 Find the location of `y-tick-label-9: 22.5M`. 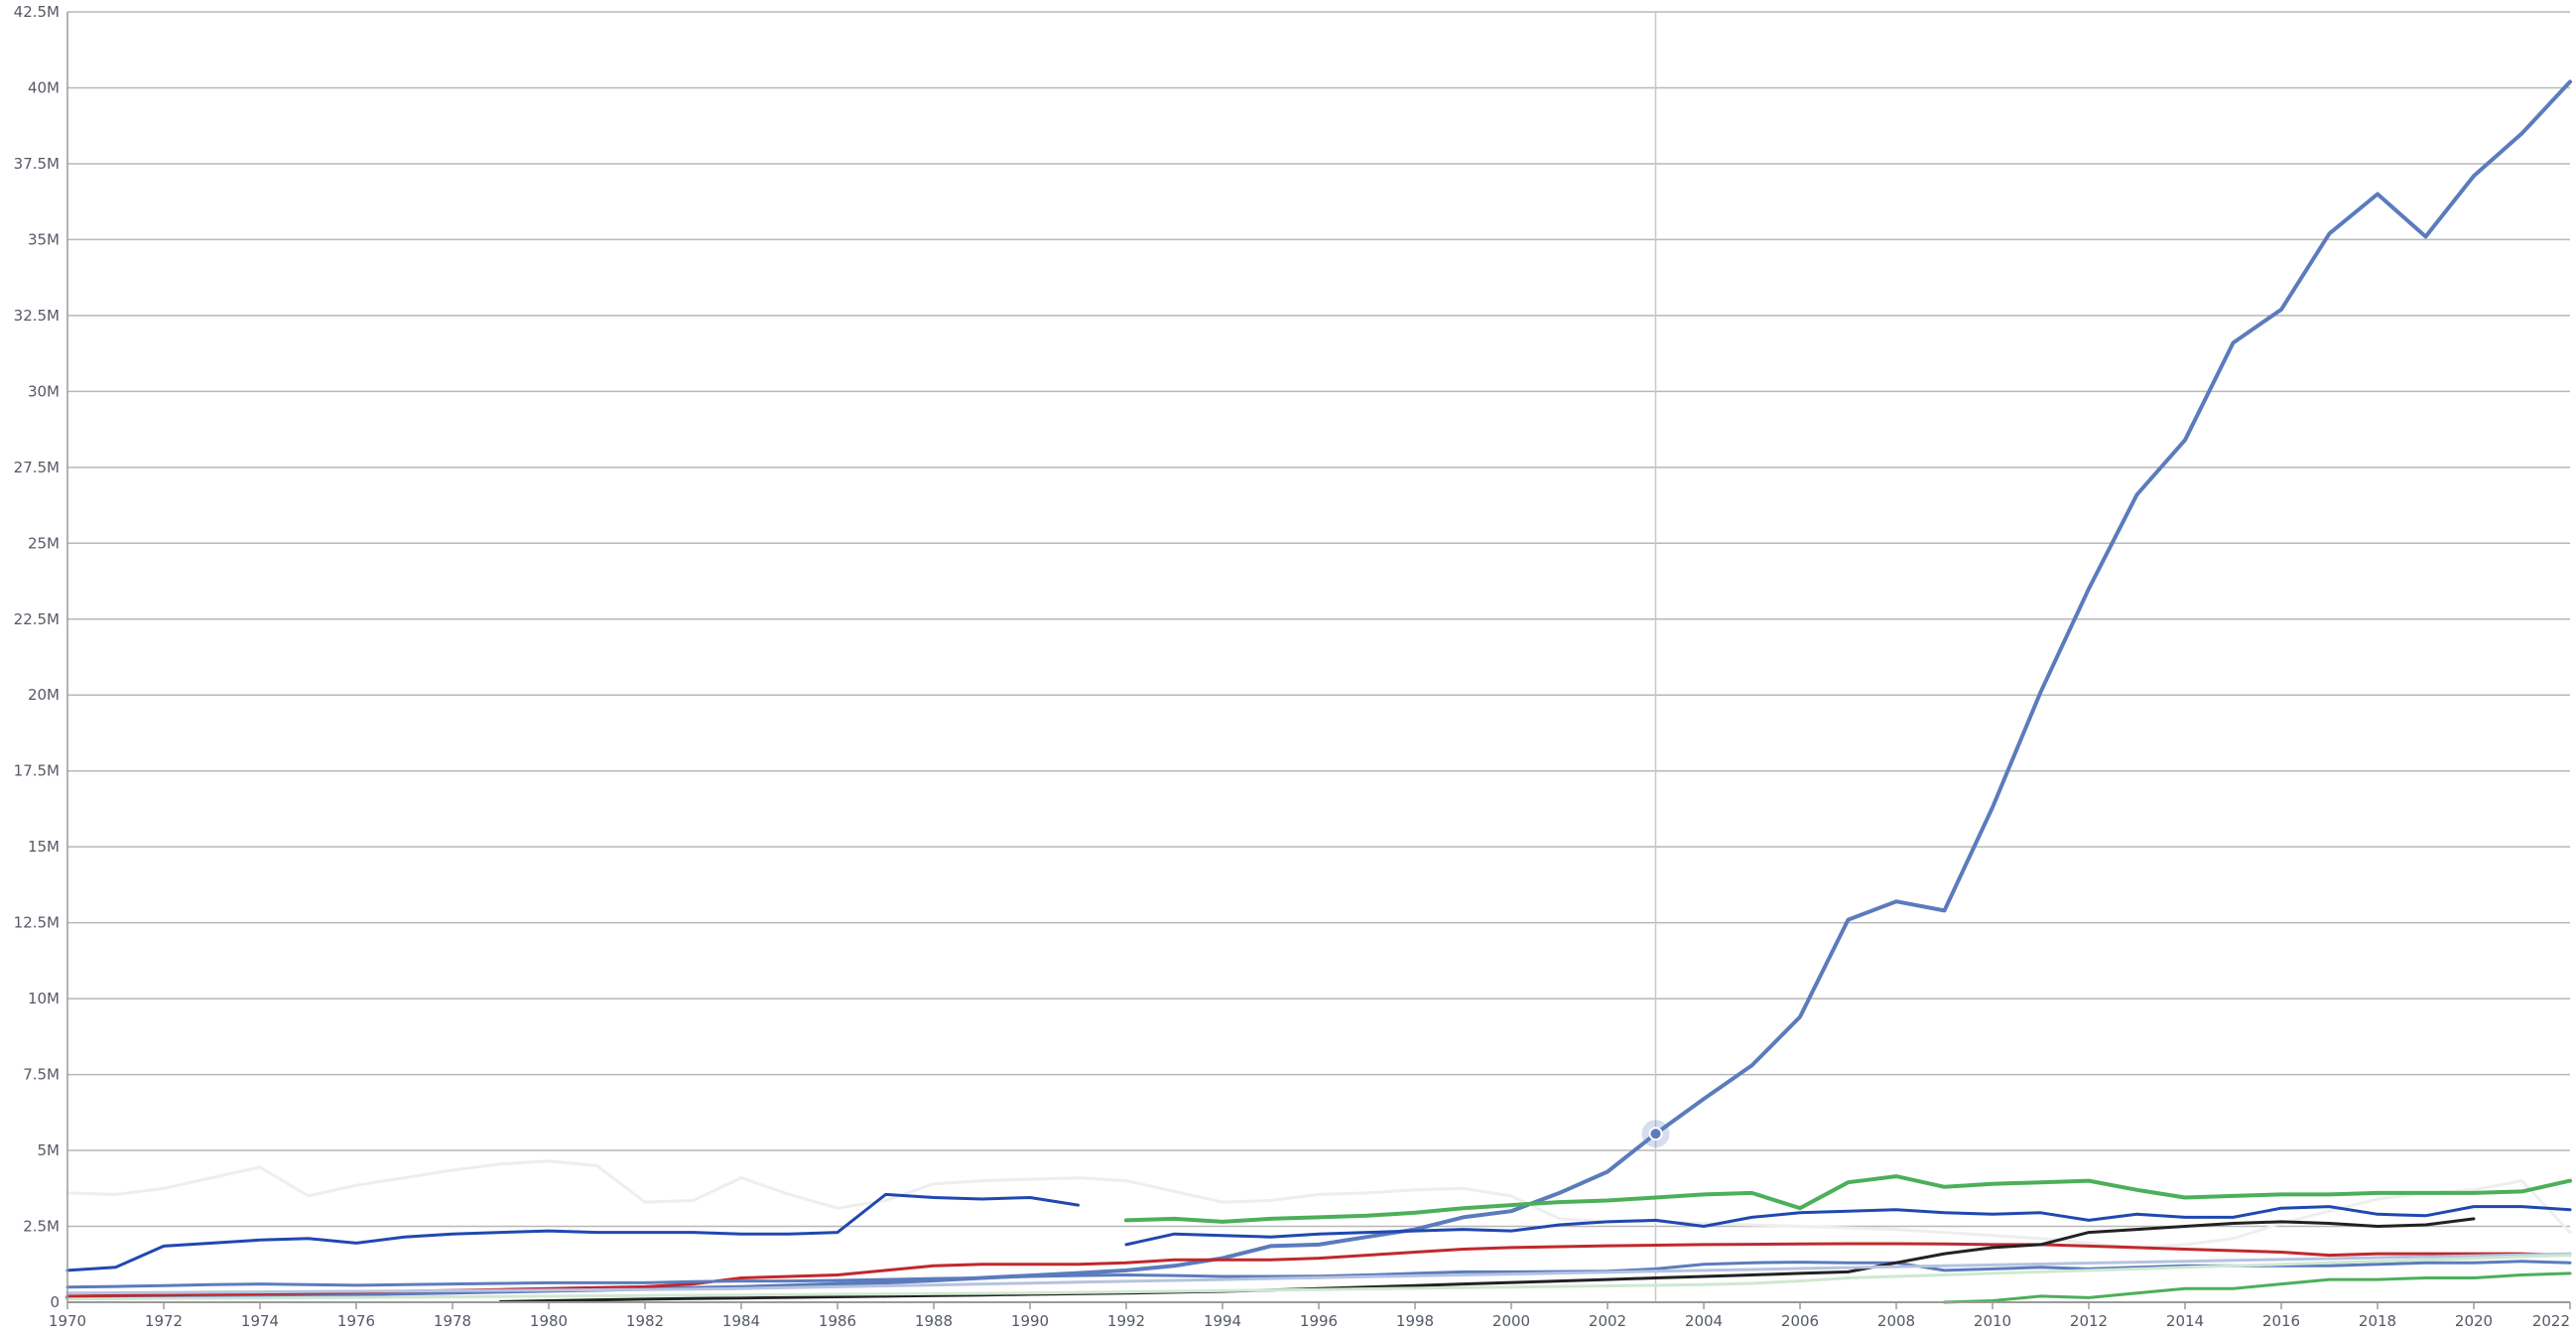

y-tick-label-9: 22.5M is located at coordinates (37, 619).